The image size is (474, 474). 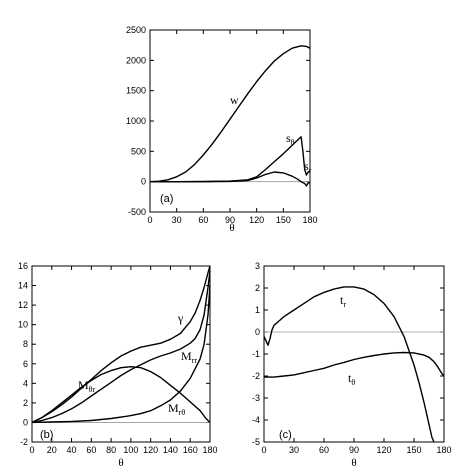 I want to click on plot-frame-b, so click(x=121, y=354).